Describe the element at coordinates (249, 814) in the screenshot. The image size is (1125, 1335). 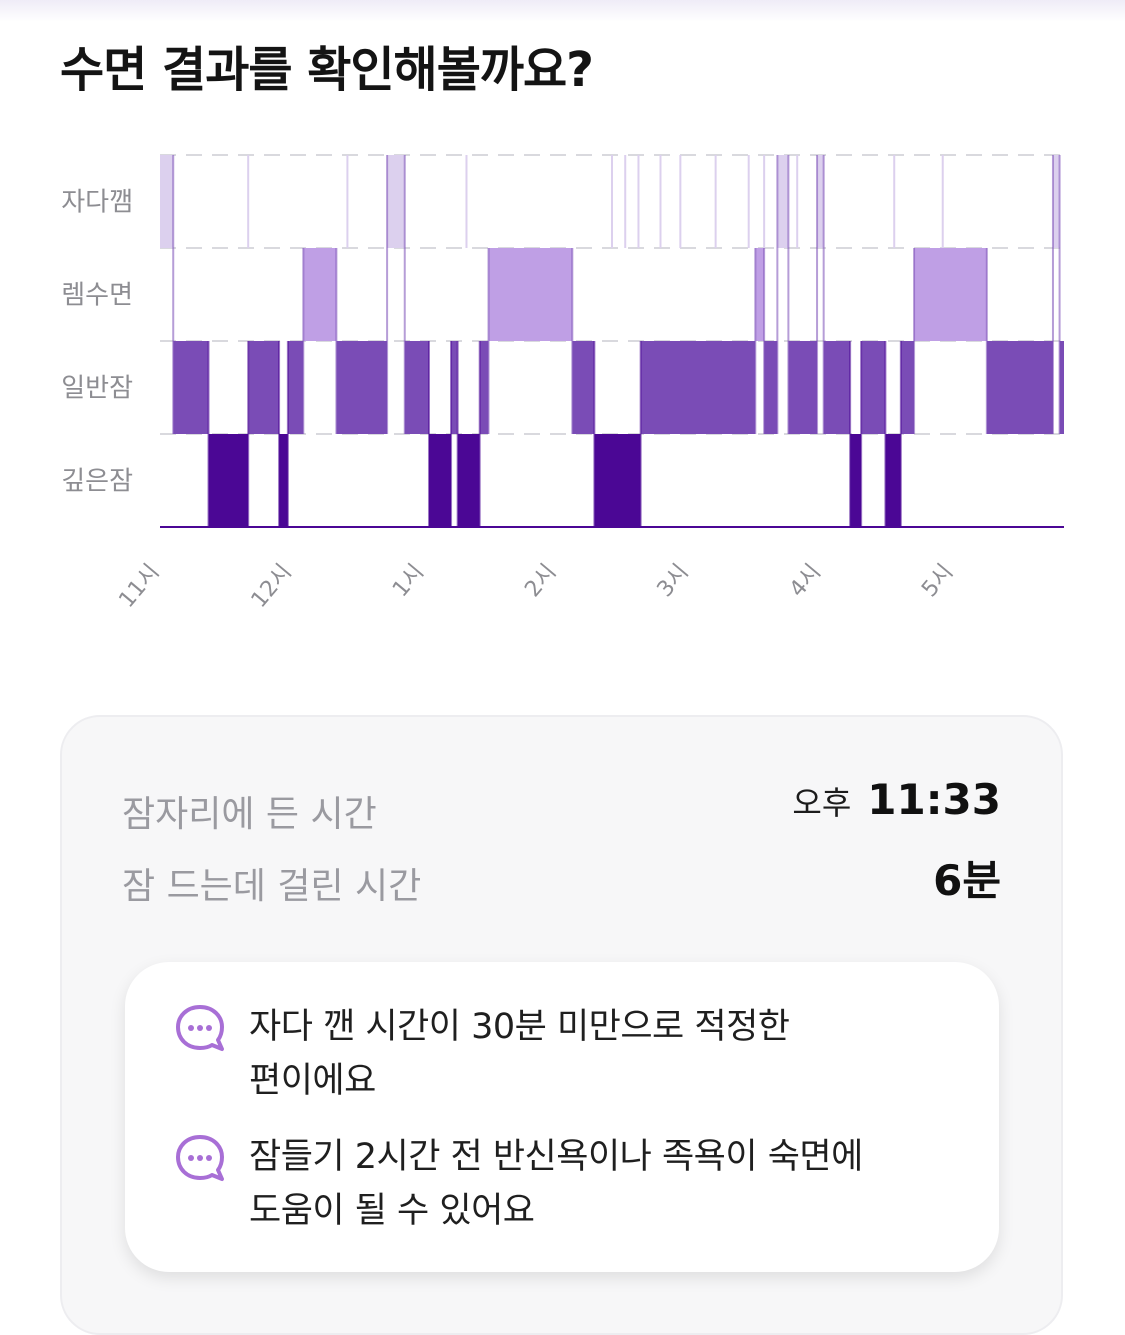
I see `bedtime-label: 잠자리에 든 시간` at that location.